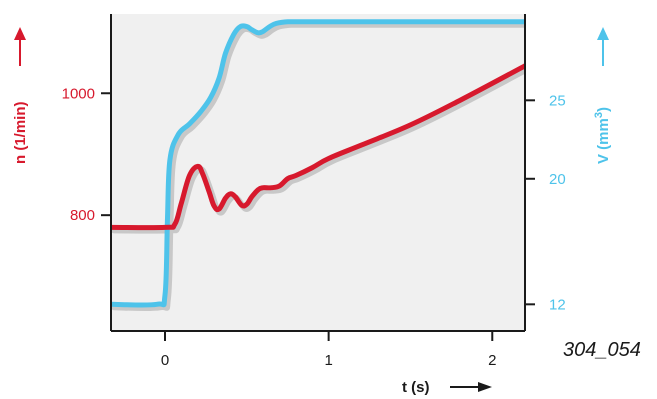 The image size is (657, 399). Describe the element at coordinates (82, 215) in the screenshot. I see `left-tick-label: 800` at that location.